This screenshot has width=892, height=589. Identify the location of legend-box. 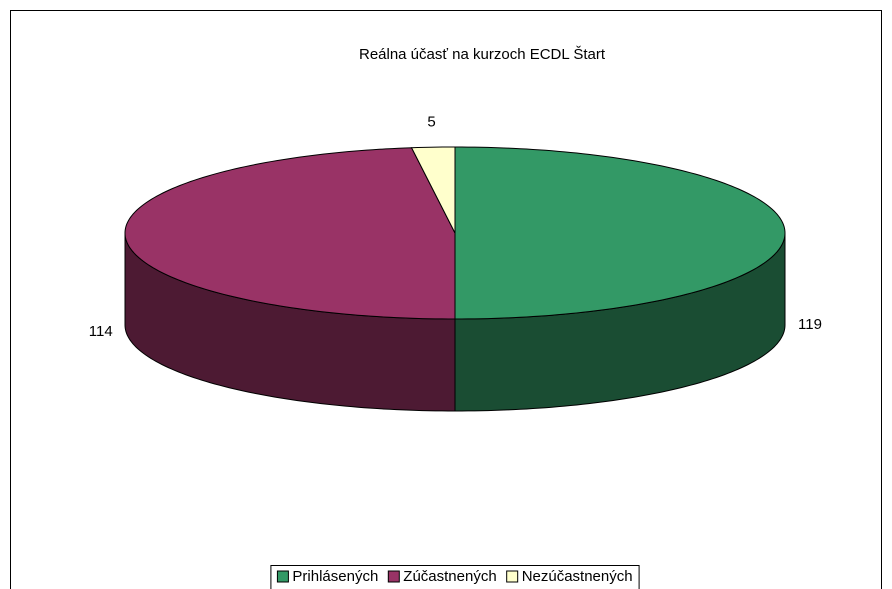
(455, 577).